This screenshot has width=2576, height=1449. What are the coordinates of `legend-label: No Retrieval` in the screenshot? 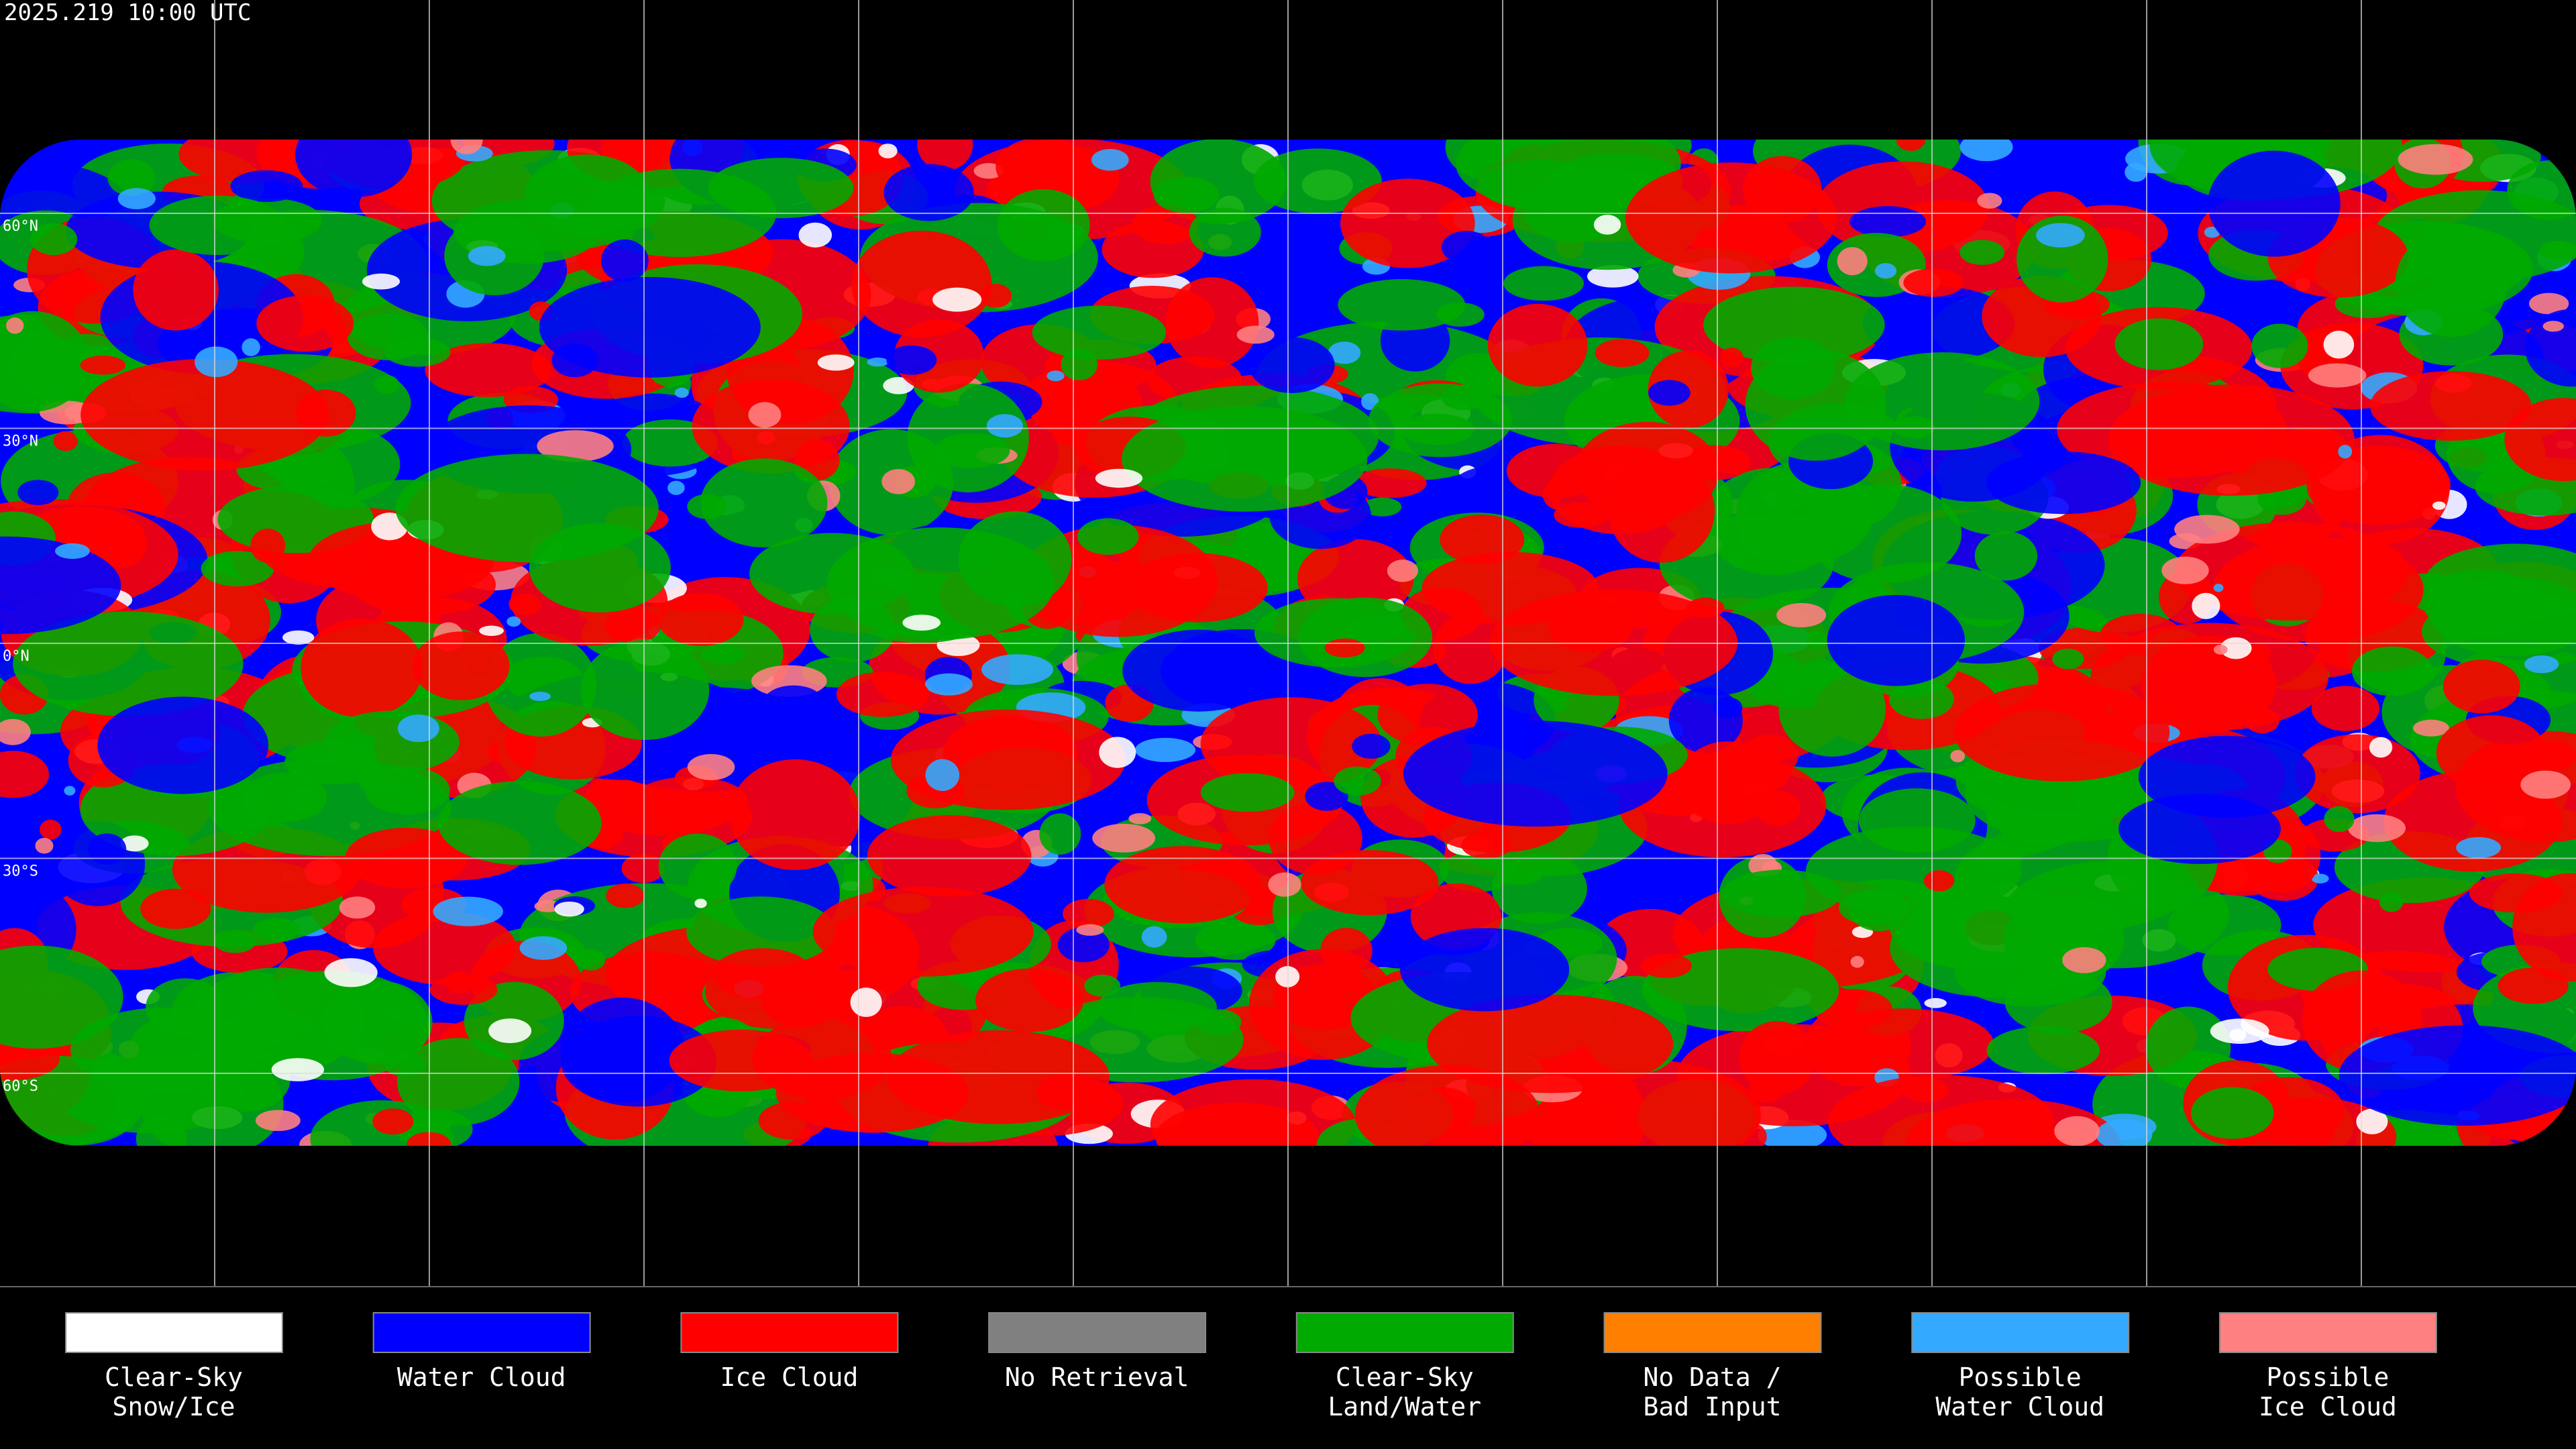 It's located at (1097, 1377).